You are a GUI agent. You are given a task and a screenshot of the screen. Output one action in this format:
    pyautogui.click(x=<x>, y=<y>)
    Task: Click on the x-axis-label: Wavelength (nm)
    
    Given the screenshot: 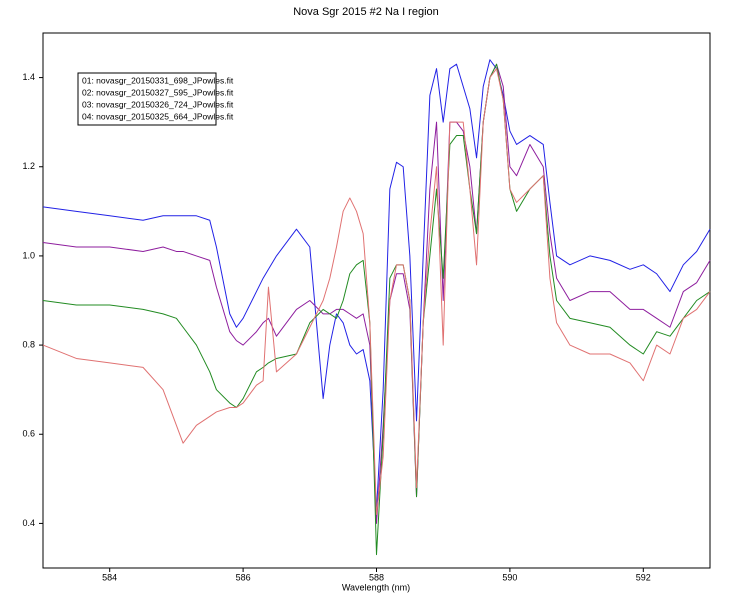 What is the action you would take?
    pyautogui.click(x=376, y=587)
    